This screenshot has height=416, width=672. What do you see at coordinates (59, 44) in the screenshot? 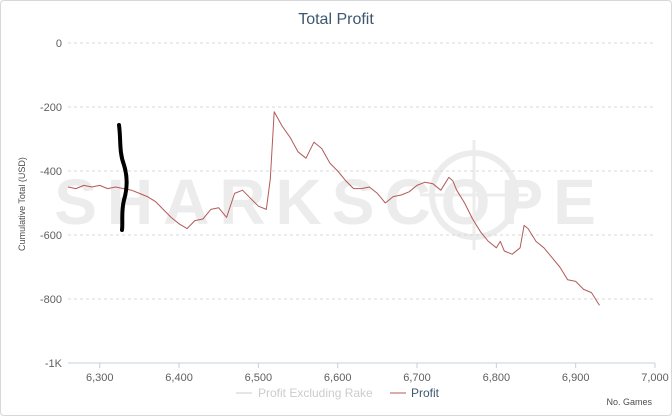
I see `y-tick-label: 0` at bounding box center [59, 44].